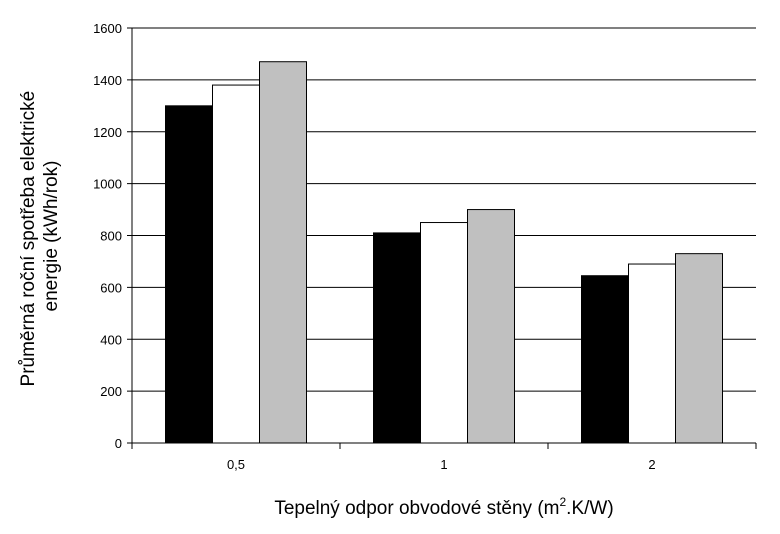 This screenshot has width=780, height=534. What do you see at coordinates (51, 236) in the screenshot?
I see `y-axis-title-line2: energie (kWh/rok)` at bounding box center [51, 236].